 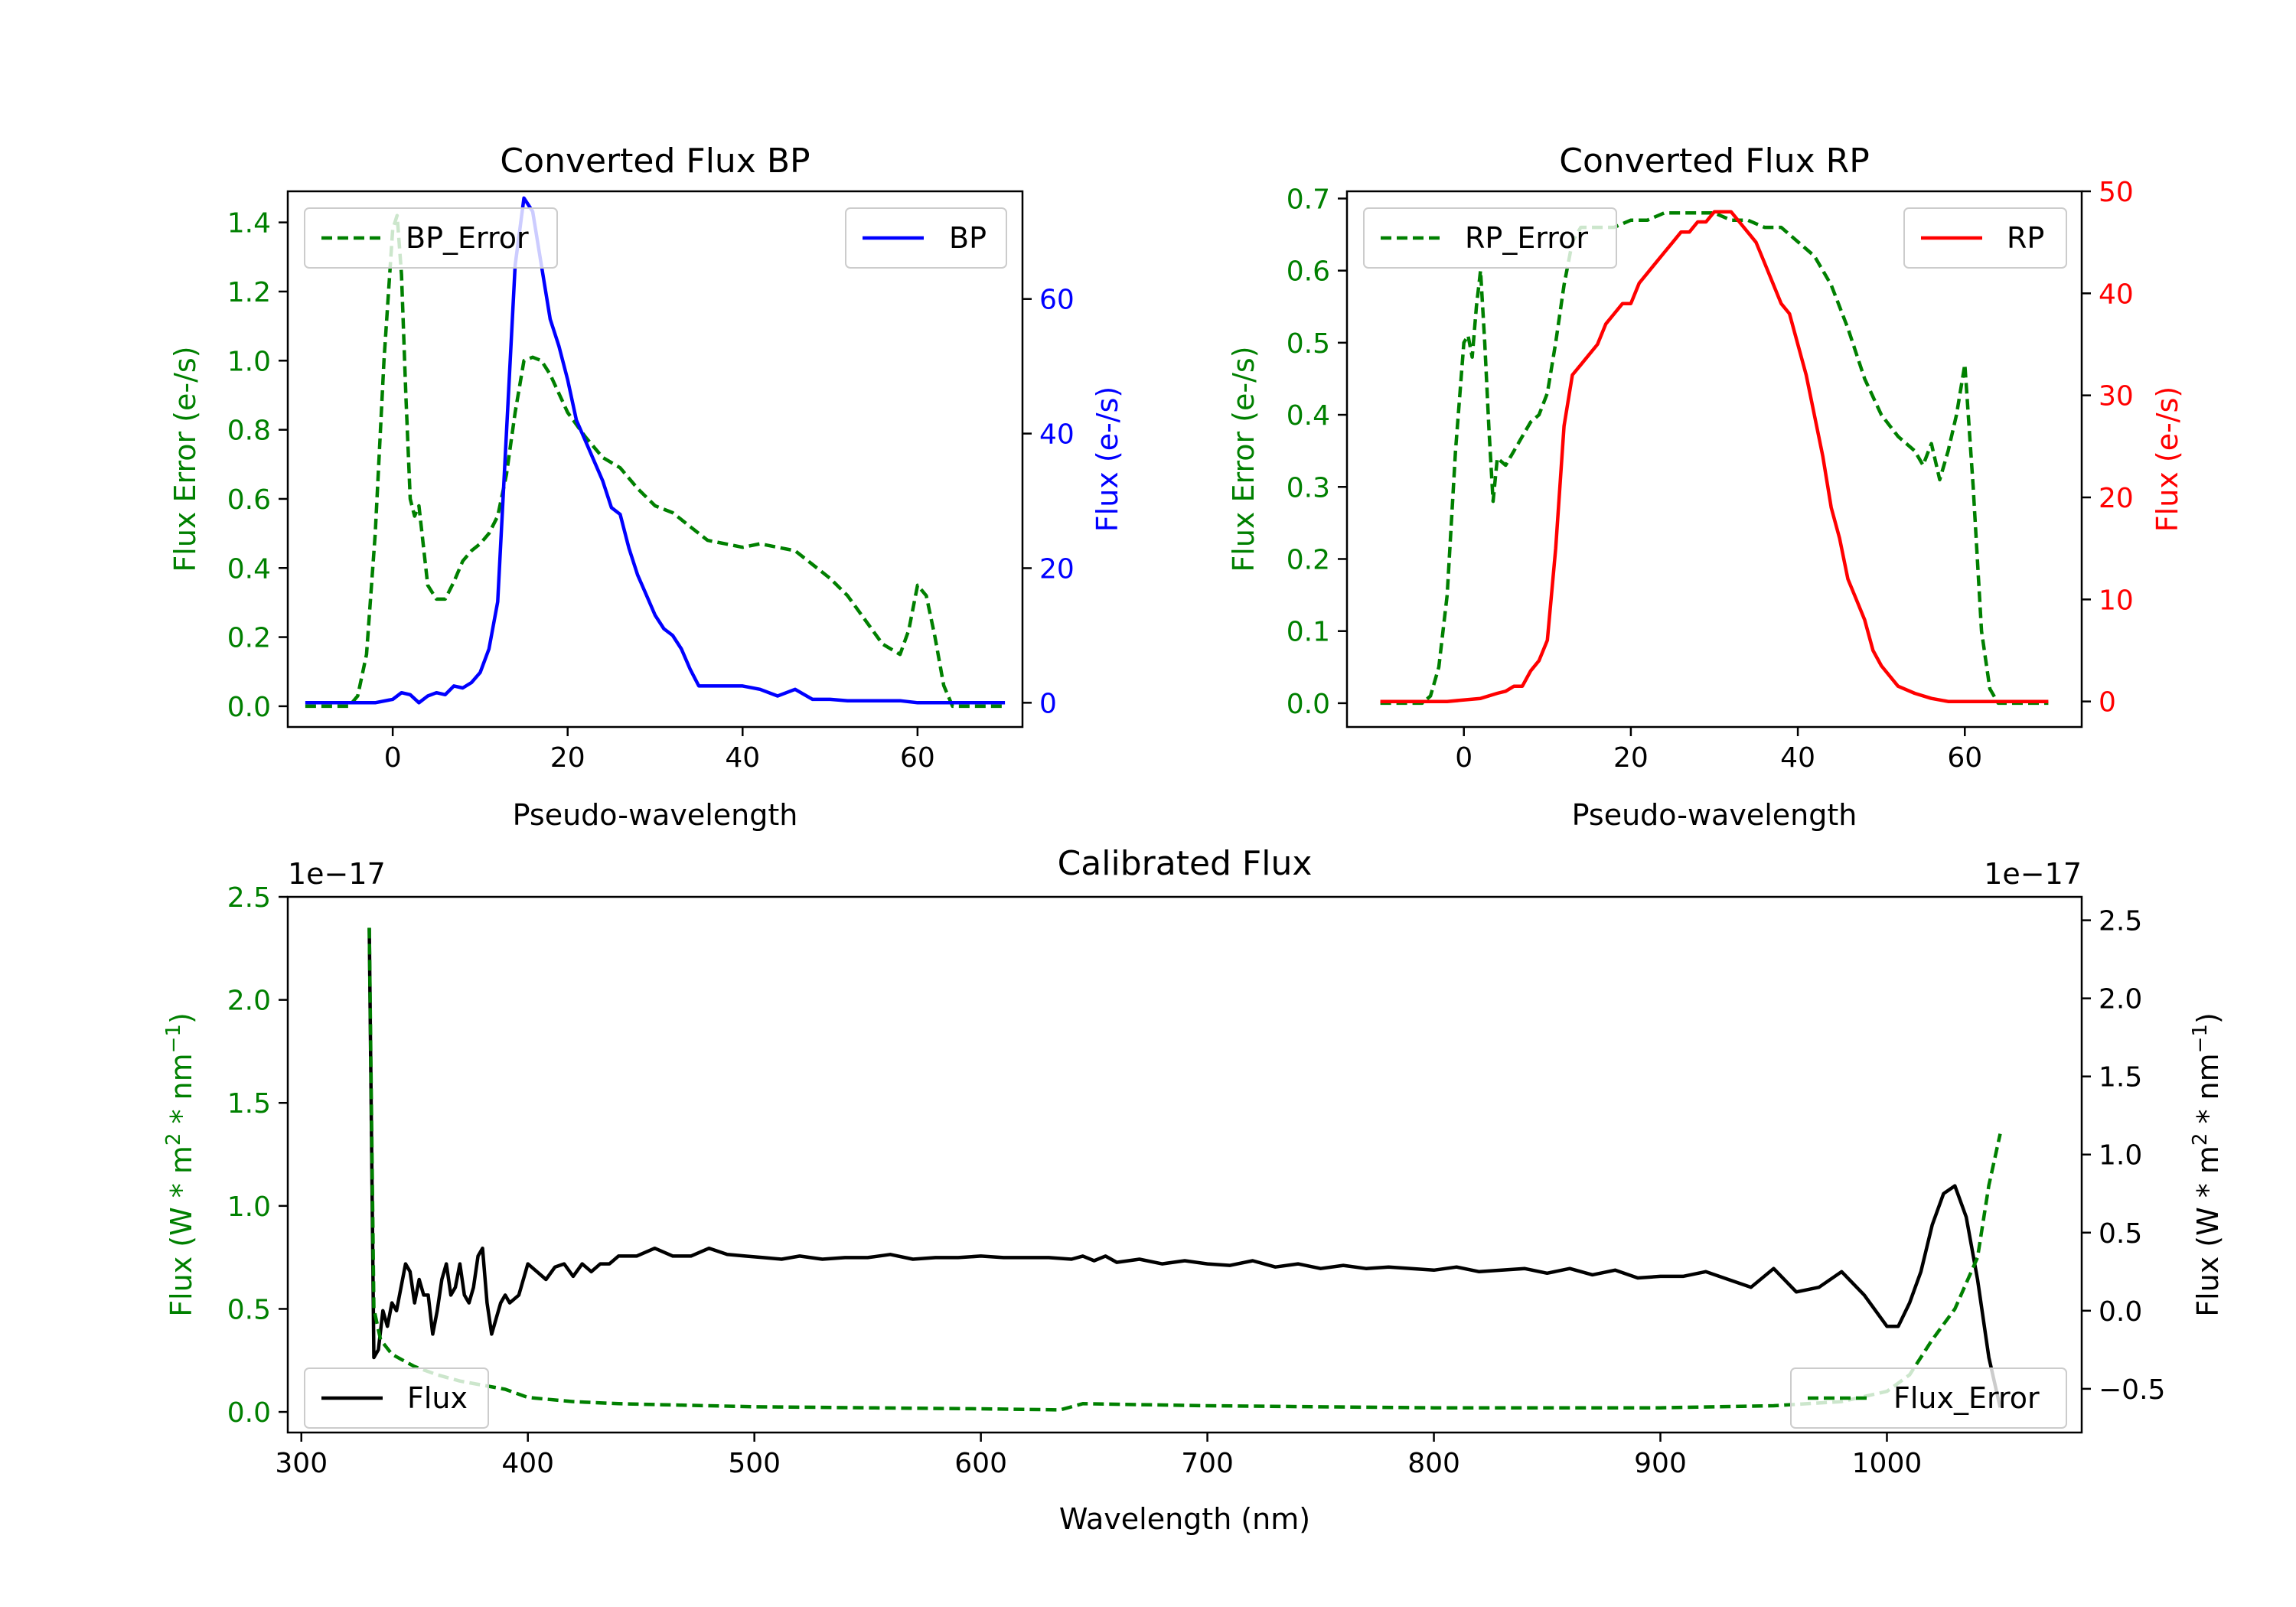 What do you see at coordinates (2132, 1390) in the screenshot?
I see `right-y-tick-label: −0.5` at bounding box center [2132, 1390].